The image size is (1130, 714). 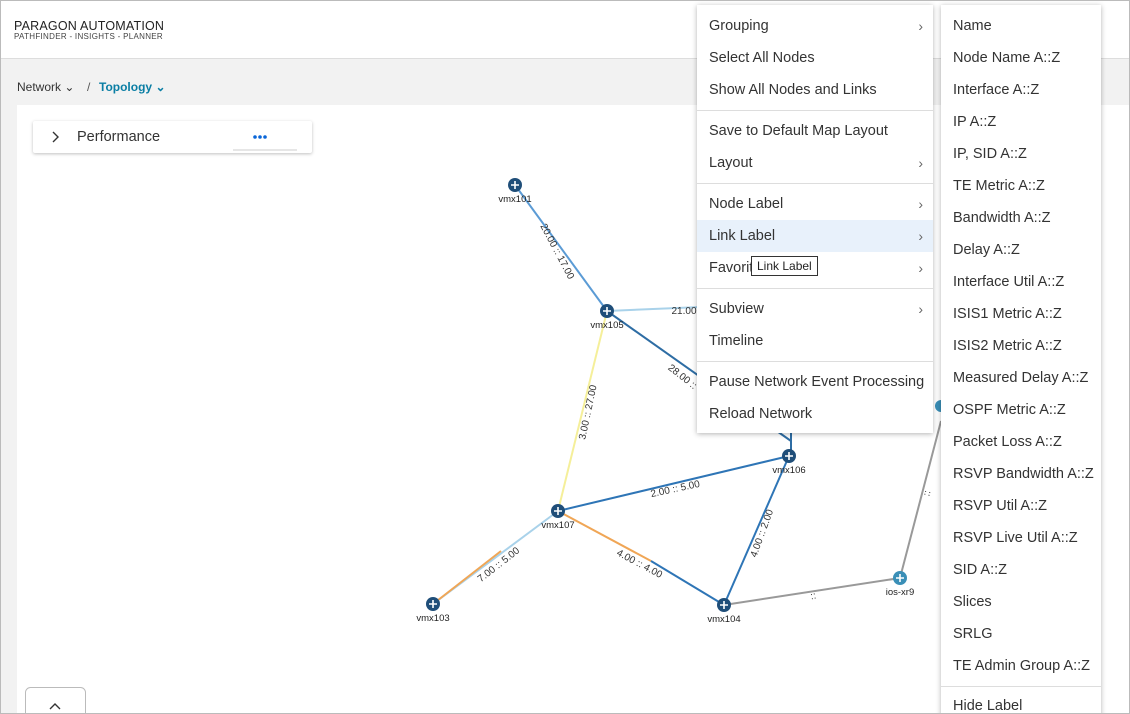 What do you see at coordinates (683, 311) in the screenshot?
I see `link-label: 21.00` at bounding box center [683, 311].